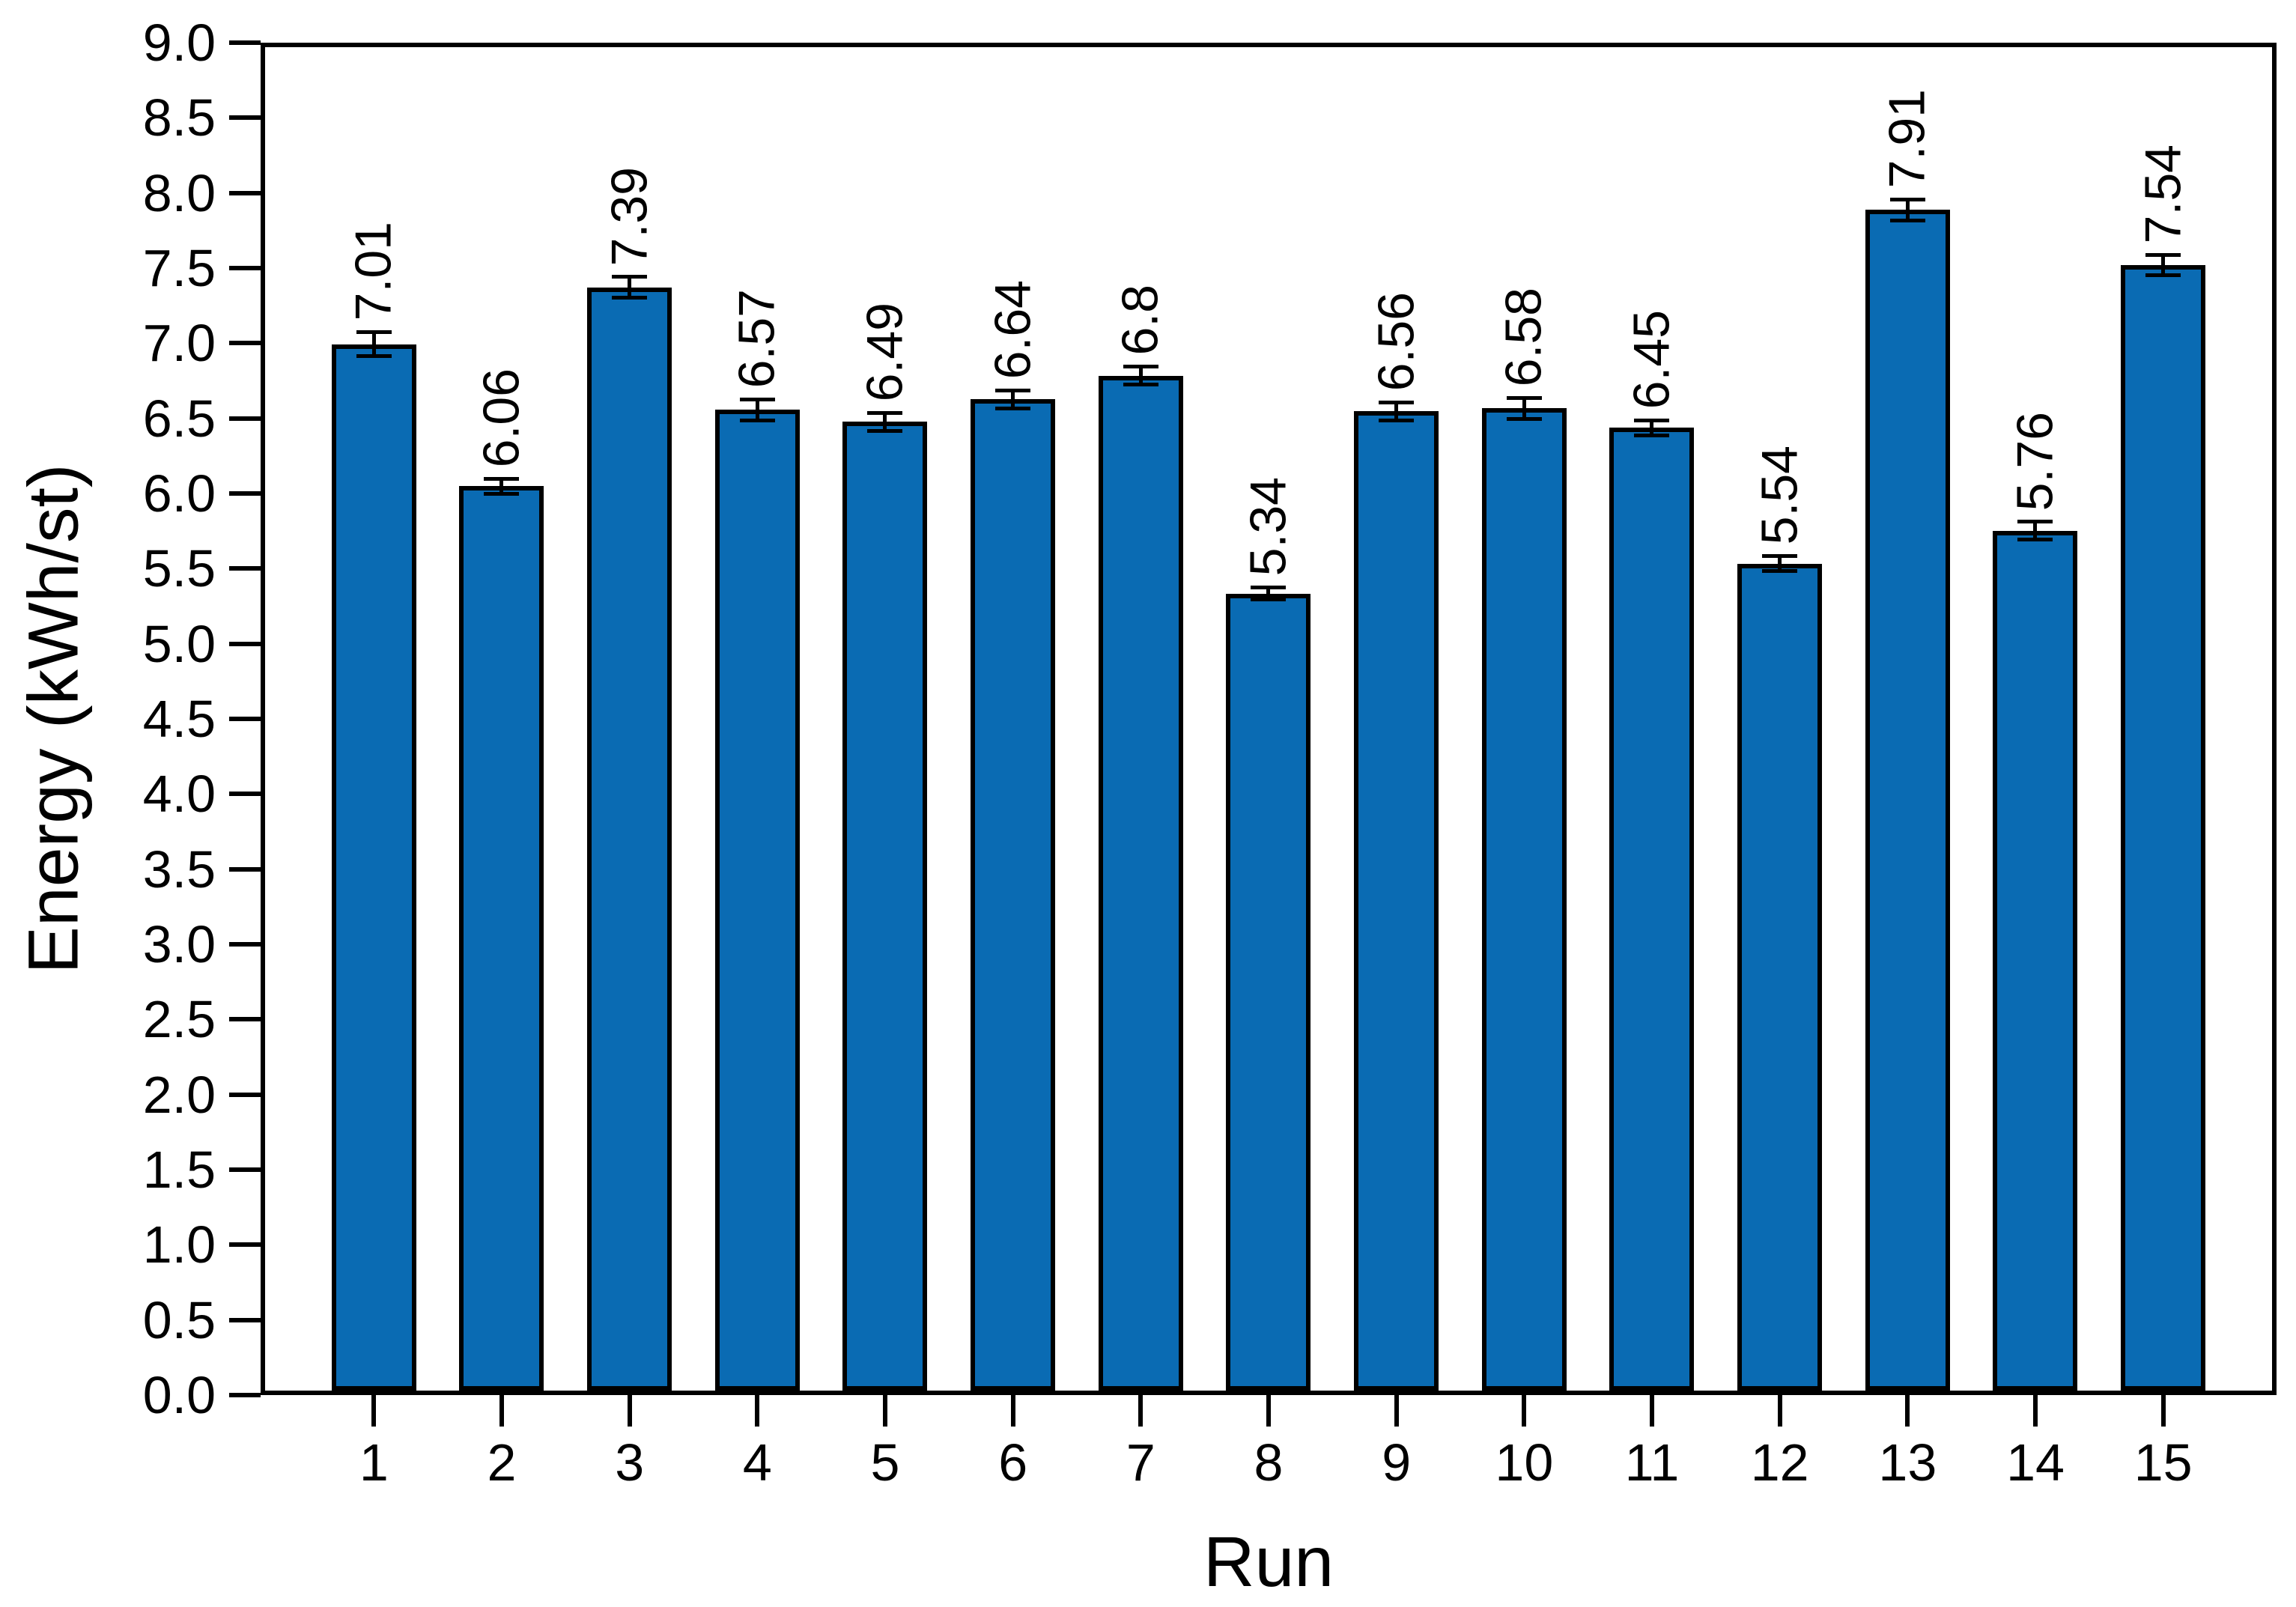  What do you see at coordinates (630, 1462) in the screenshot?
I see `x-tick-label: 3` at bounding box center [630, 1462].